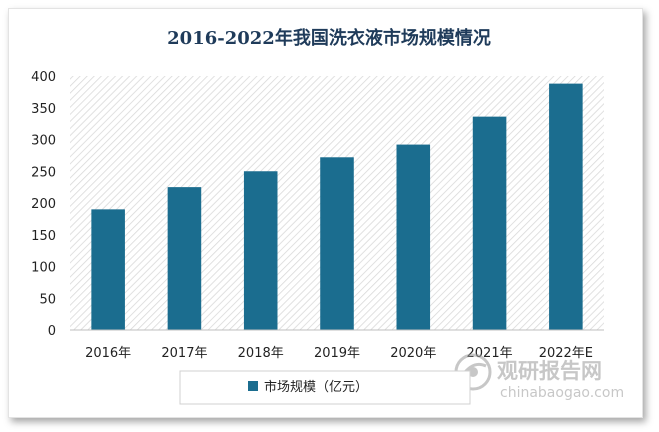 The image size is (659, 432). What do you see at coordinates (47, 299) in the screenshot?
I see `y-tick-label: 50` at bounding box center [47, 299].